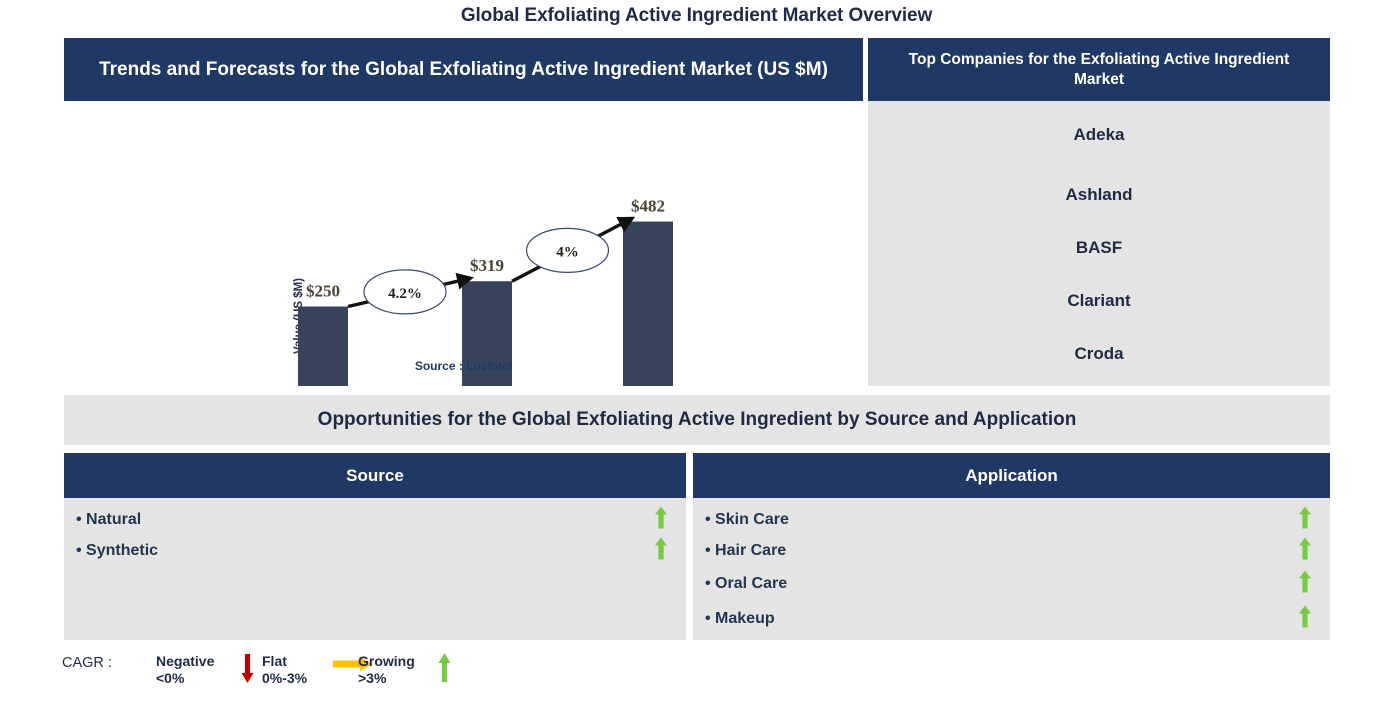  What do you see at coordinates (87, 663) in the screenshot?
I see `cagr-legend-title: CAGR :` at bounding box center [87, 663].